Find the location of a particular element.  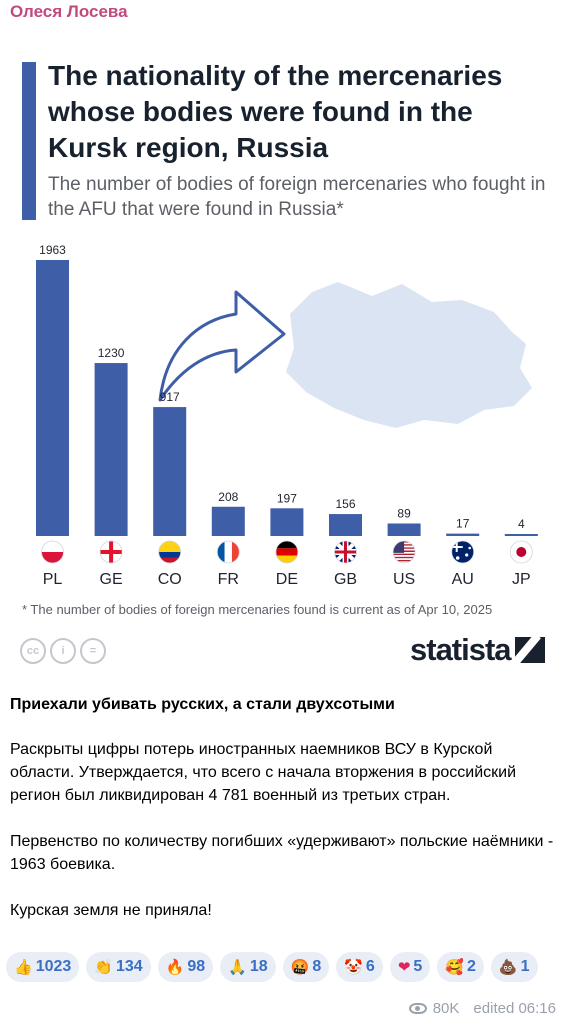

reaction-count: 5 is located at coordinates (418, 966).